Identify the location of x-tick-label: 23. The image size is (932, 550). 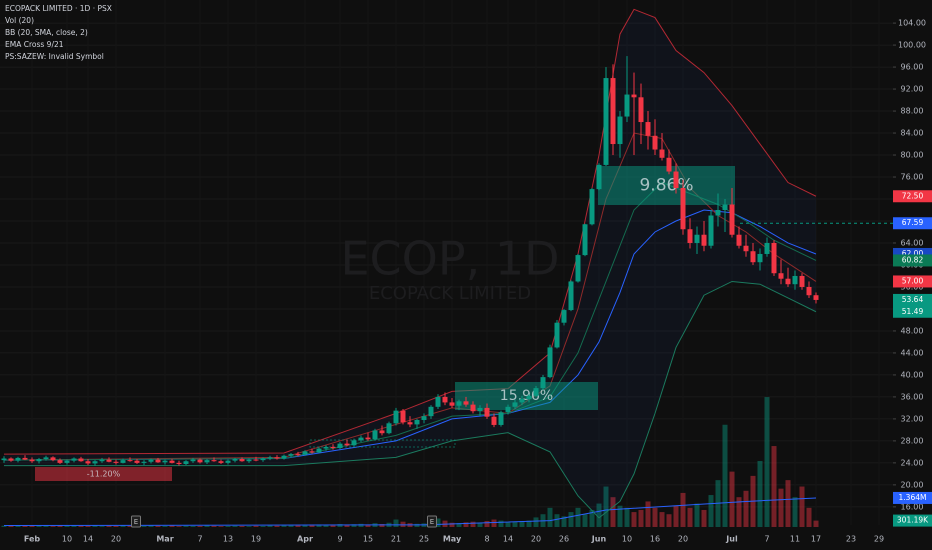
(851, 539).